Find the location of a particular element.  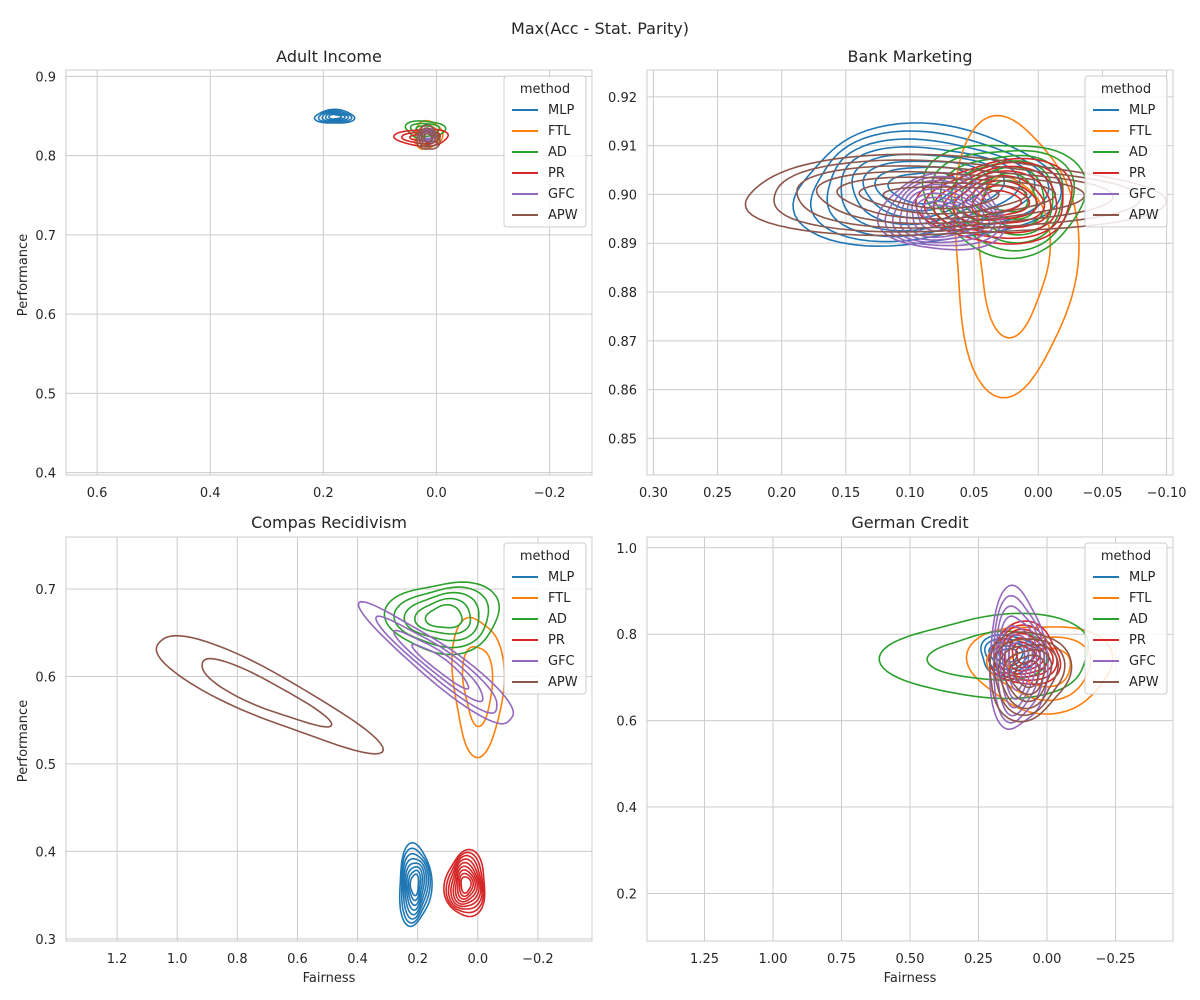

panel-title: Compas Recidivism is located at coordinates (329, 522).